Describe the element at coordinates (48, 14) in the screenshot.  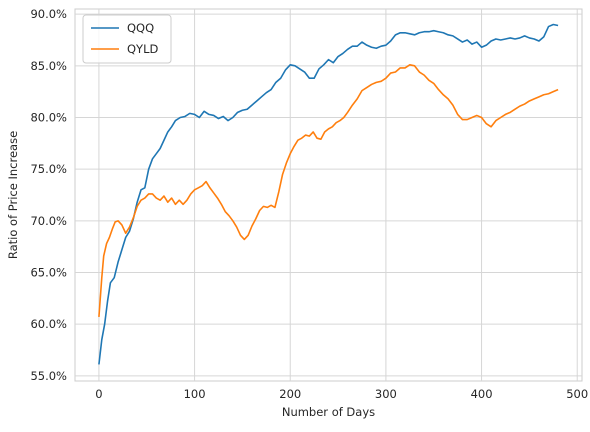
I see `y-tick-label: 90.0%` at that location.